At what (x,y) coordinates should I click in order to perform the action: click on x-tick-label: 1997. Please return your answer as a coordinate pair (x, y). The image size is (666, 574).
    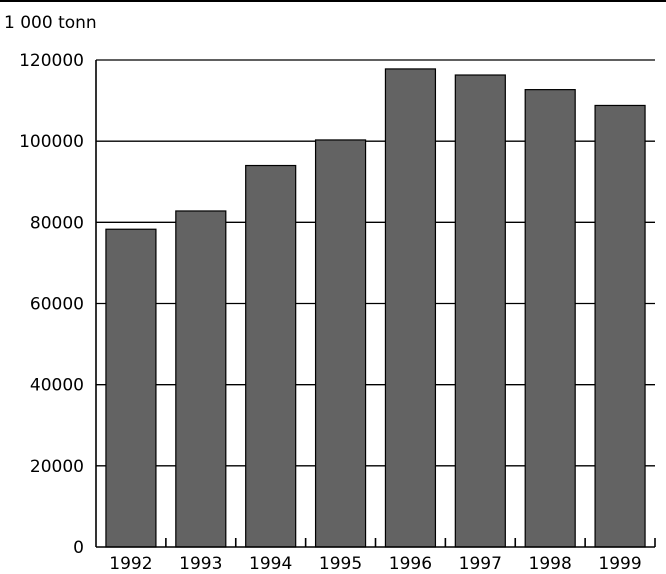
    Looking at the image, I should click on (480, 564).